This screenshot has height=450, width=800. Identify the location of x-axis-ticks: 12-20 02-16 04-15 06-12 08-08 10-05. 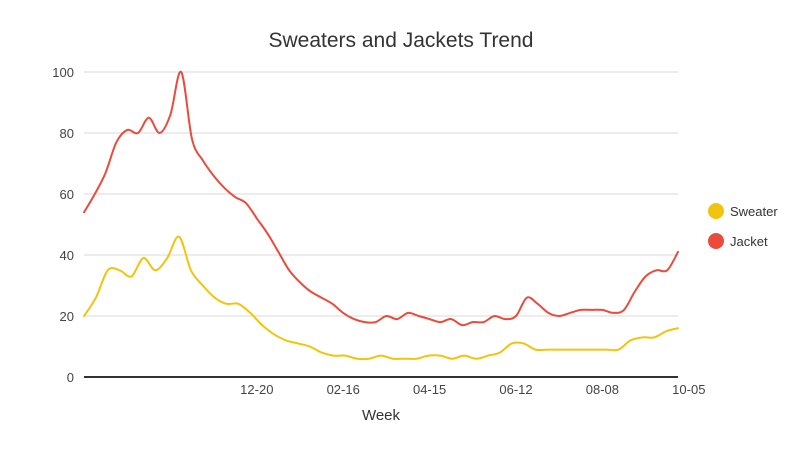
(472, 389).